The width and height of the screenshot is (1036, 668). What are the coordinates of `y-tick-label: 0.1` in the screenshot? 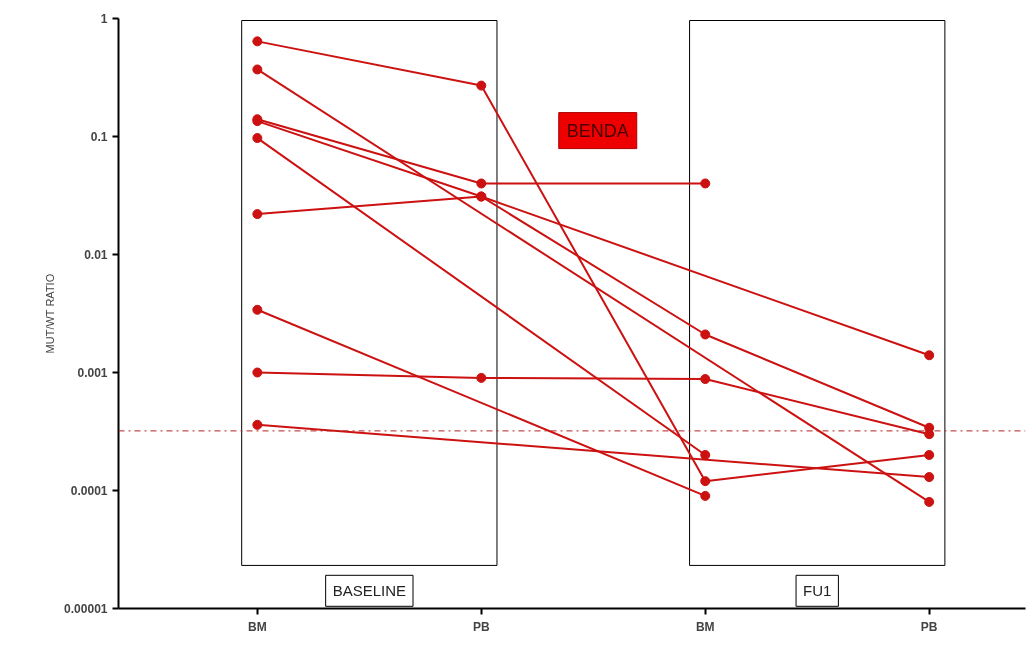 It's located at (99, 137).